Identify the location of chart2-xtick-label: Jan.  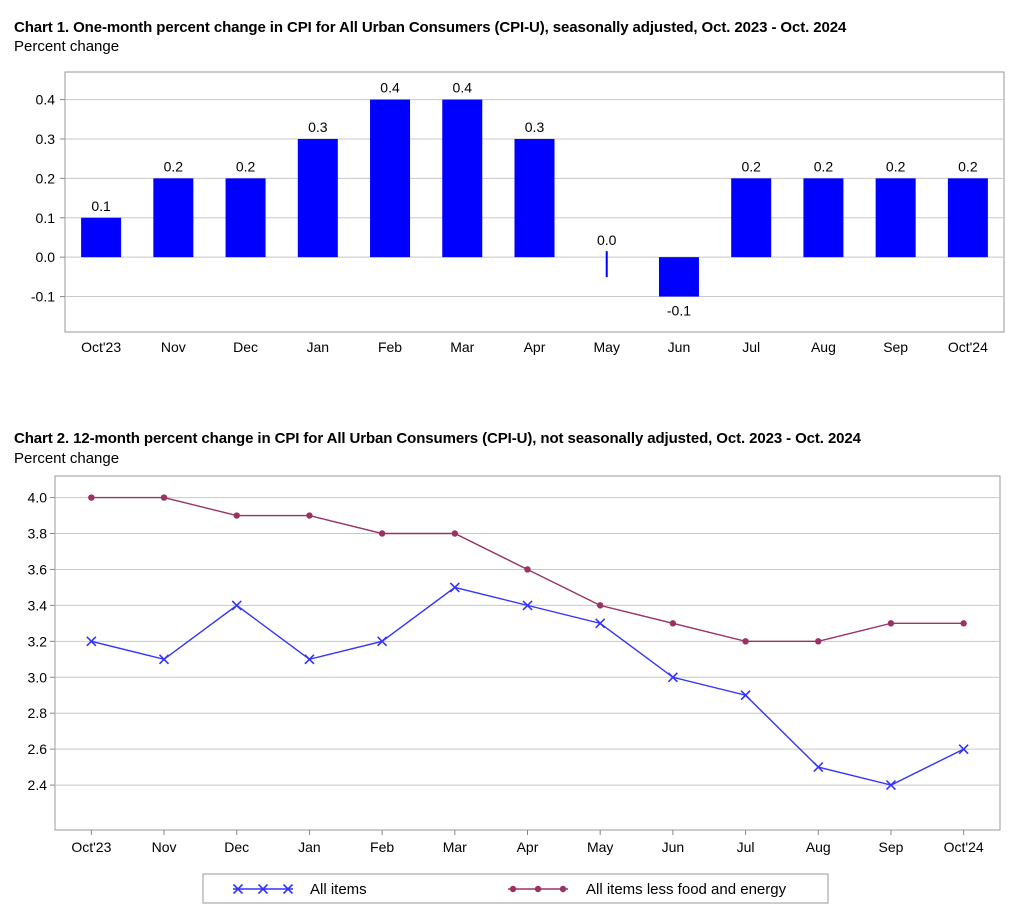
(309, 847).